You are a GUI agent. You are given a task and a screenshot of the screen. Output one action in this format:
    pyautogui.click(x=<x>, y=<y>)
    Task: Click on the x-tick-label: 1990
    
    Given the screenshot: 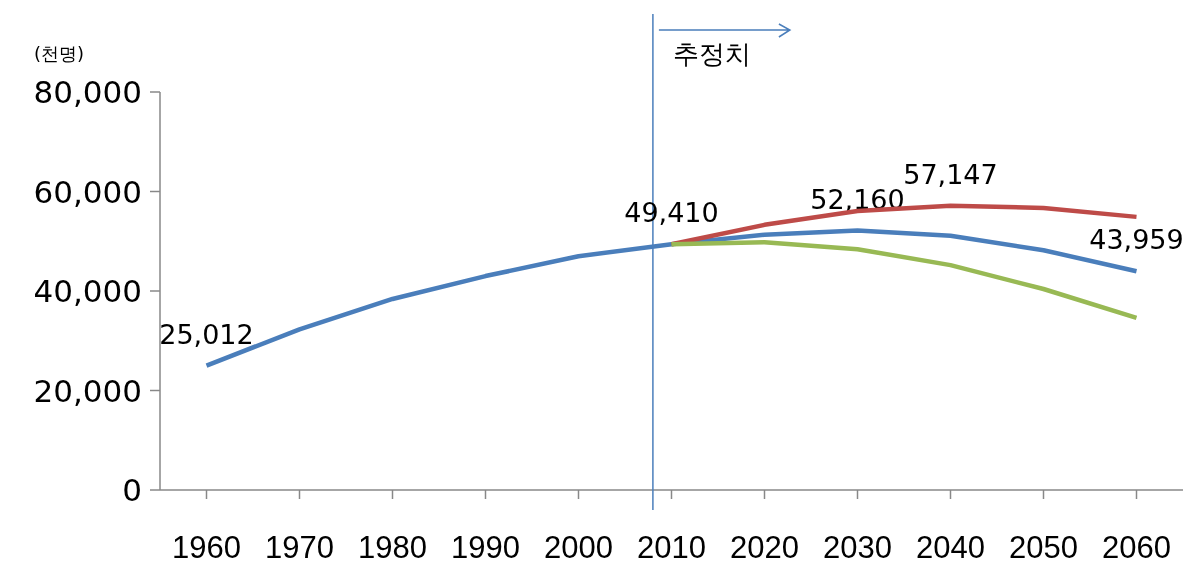 What is the action you would take?
    pyautogui.click(x=485, y=547)
    